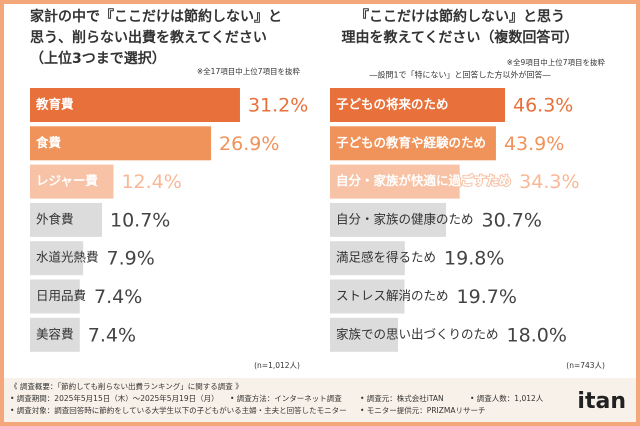  What do you see at coordinates (140, 220) in the screenshot?
I see `value-label: 10.7%` at bounding box center [140, 220].